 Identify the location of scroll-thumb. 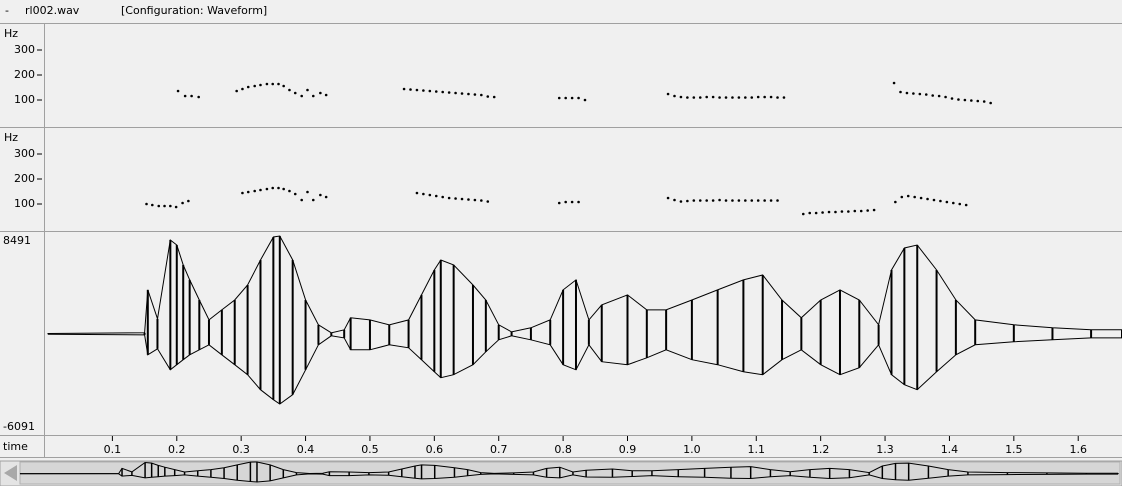
(570, 473).